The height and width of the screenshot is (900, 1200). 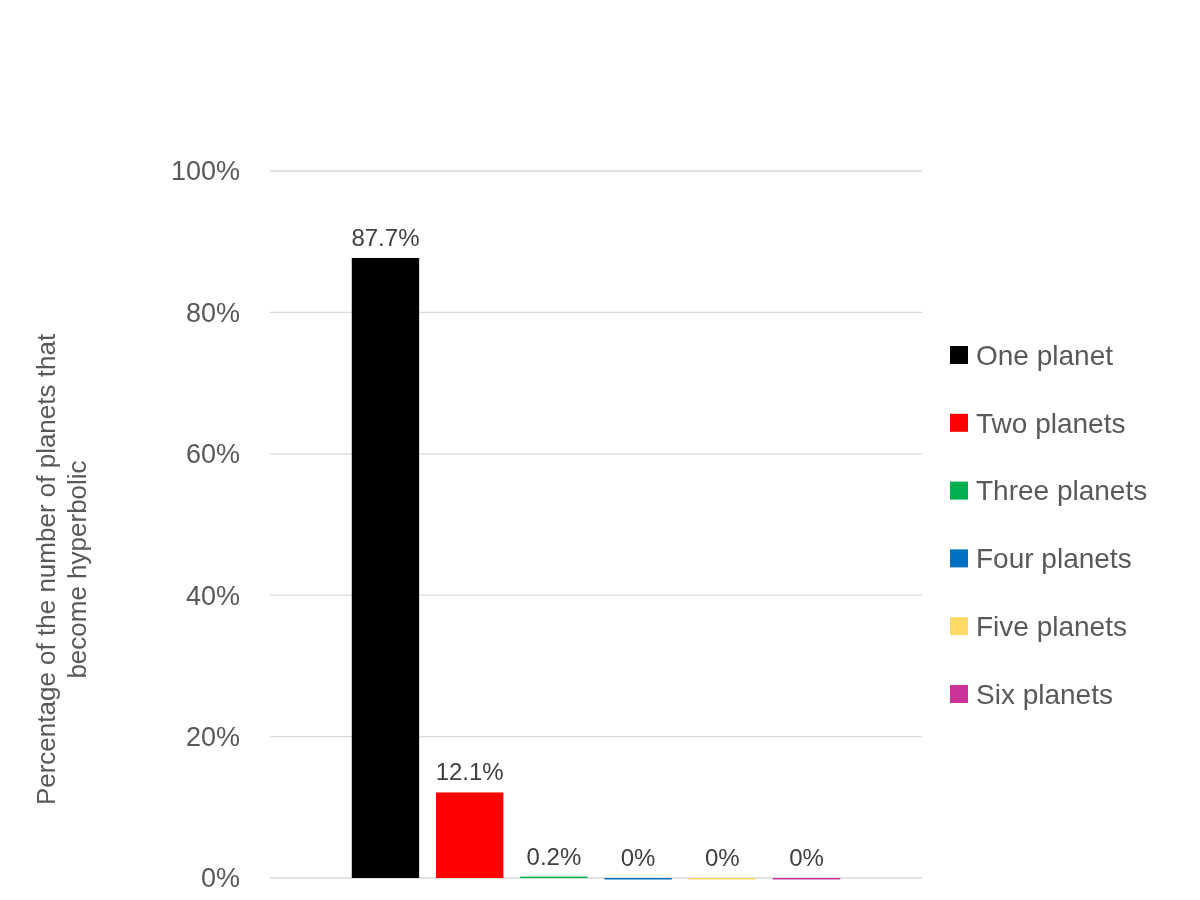 I want to click on y-tick-label: 60%, so click(x=212, y=454).